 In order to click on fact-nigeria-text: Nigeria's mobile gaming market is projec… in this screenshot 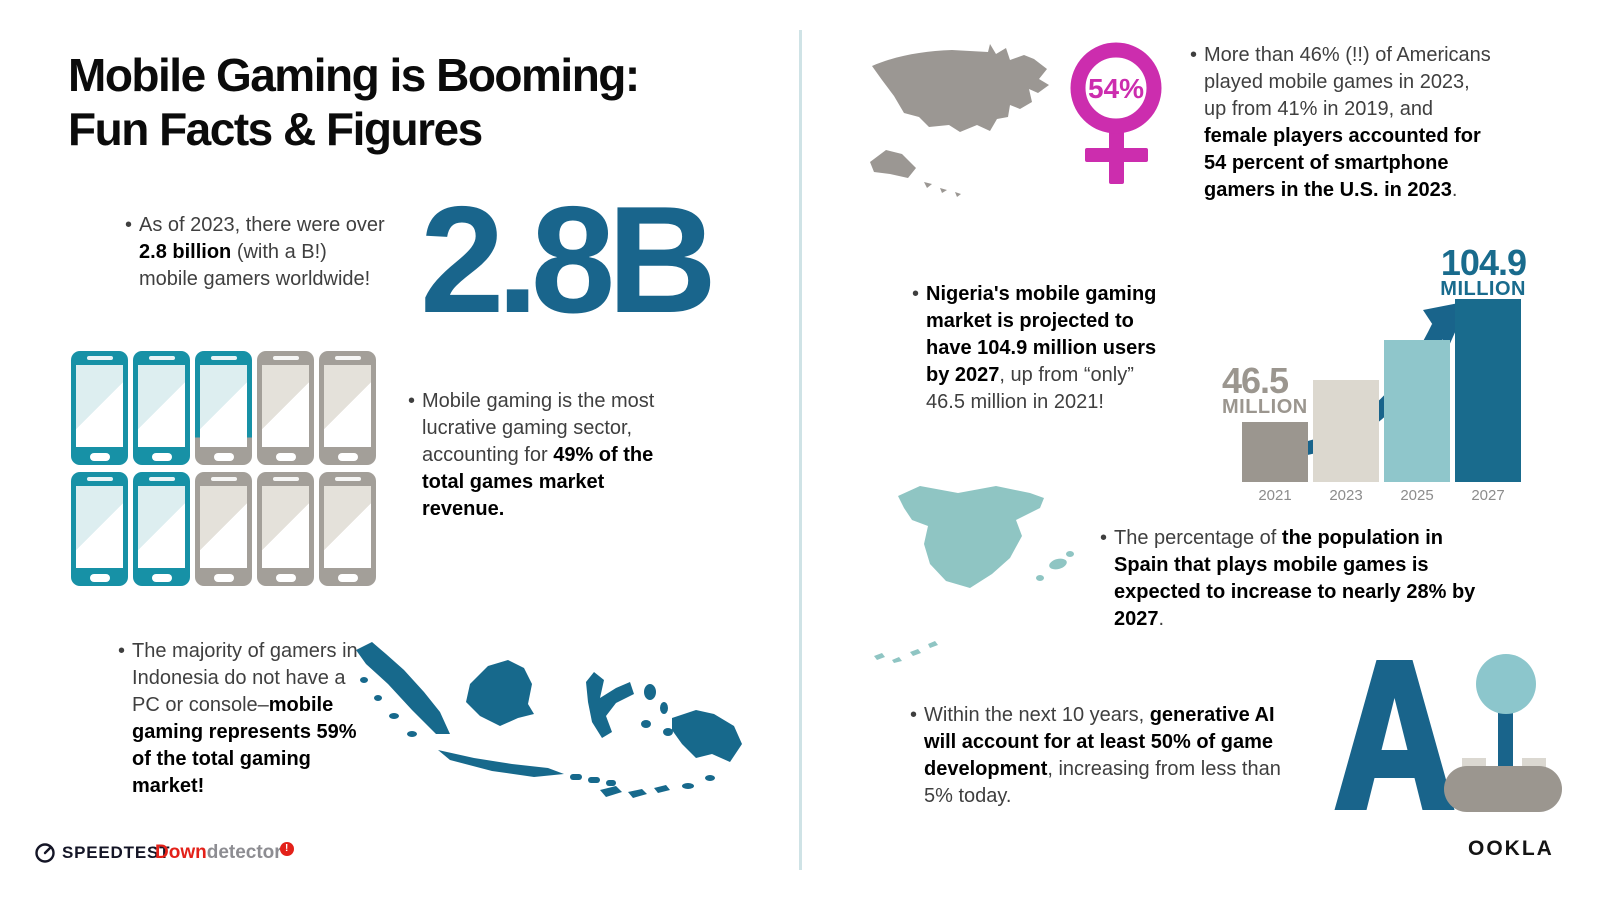, I will do `click(1041, 348)`.